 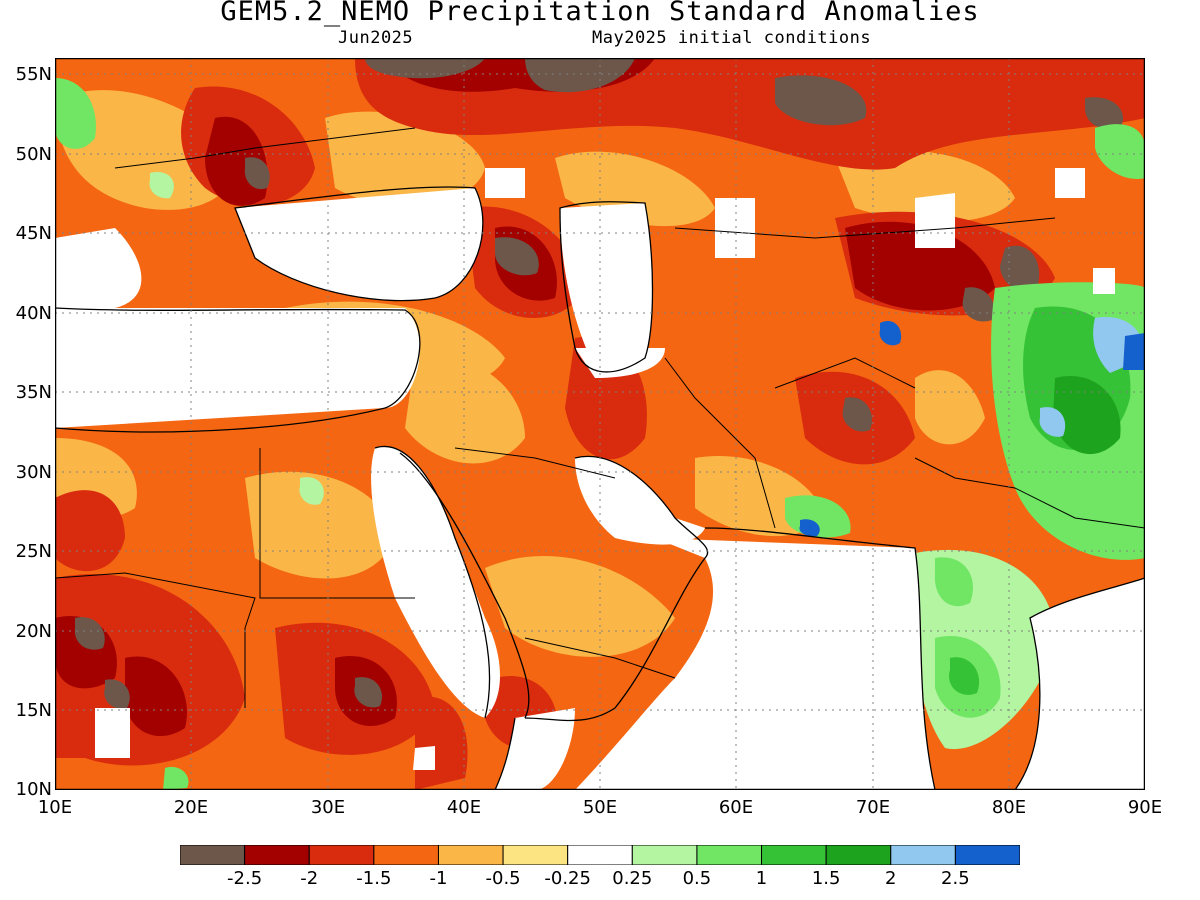 I want to click on caspian-west-brown-pocket, so click(x=517, y=256).